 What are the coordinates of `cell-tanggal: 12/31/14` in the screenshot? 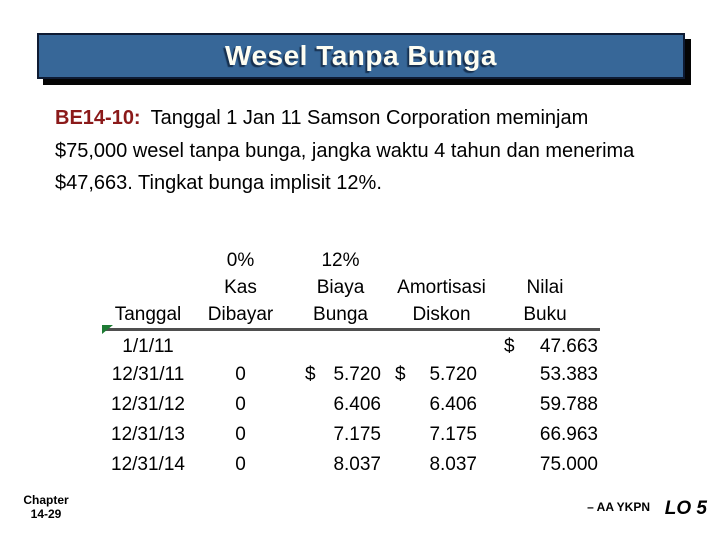 It's located at (148, 464).